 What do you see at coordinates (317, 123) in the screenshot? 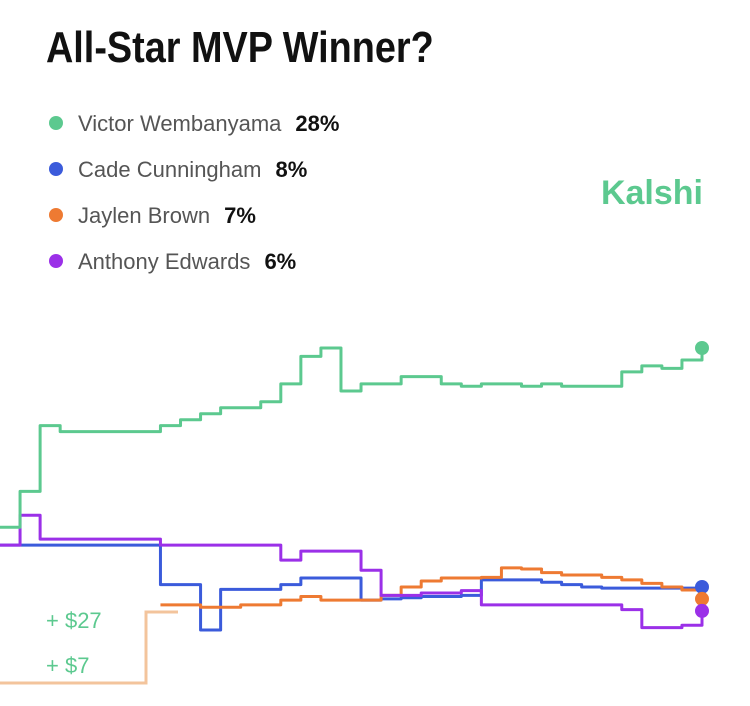
I see `legend-value: 28%` at bounding box center [317, 123].